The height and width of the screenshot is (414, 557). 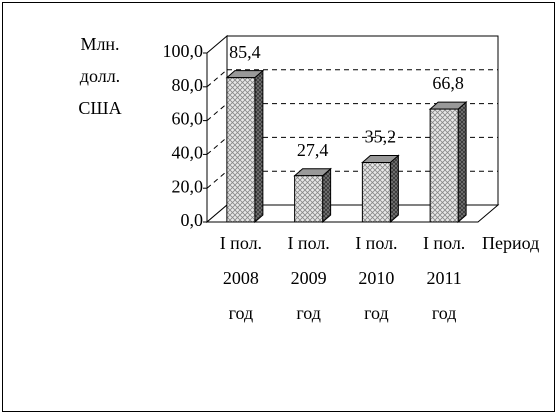 What do you see at coordinates (188, 153) in the screenshot?
I see `y-tick-label: 40,0` at bounding box center [188, 153].